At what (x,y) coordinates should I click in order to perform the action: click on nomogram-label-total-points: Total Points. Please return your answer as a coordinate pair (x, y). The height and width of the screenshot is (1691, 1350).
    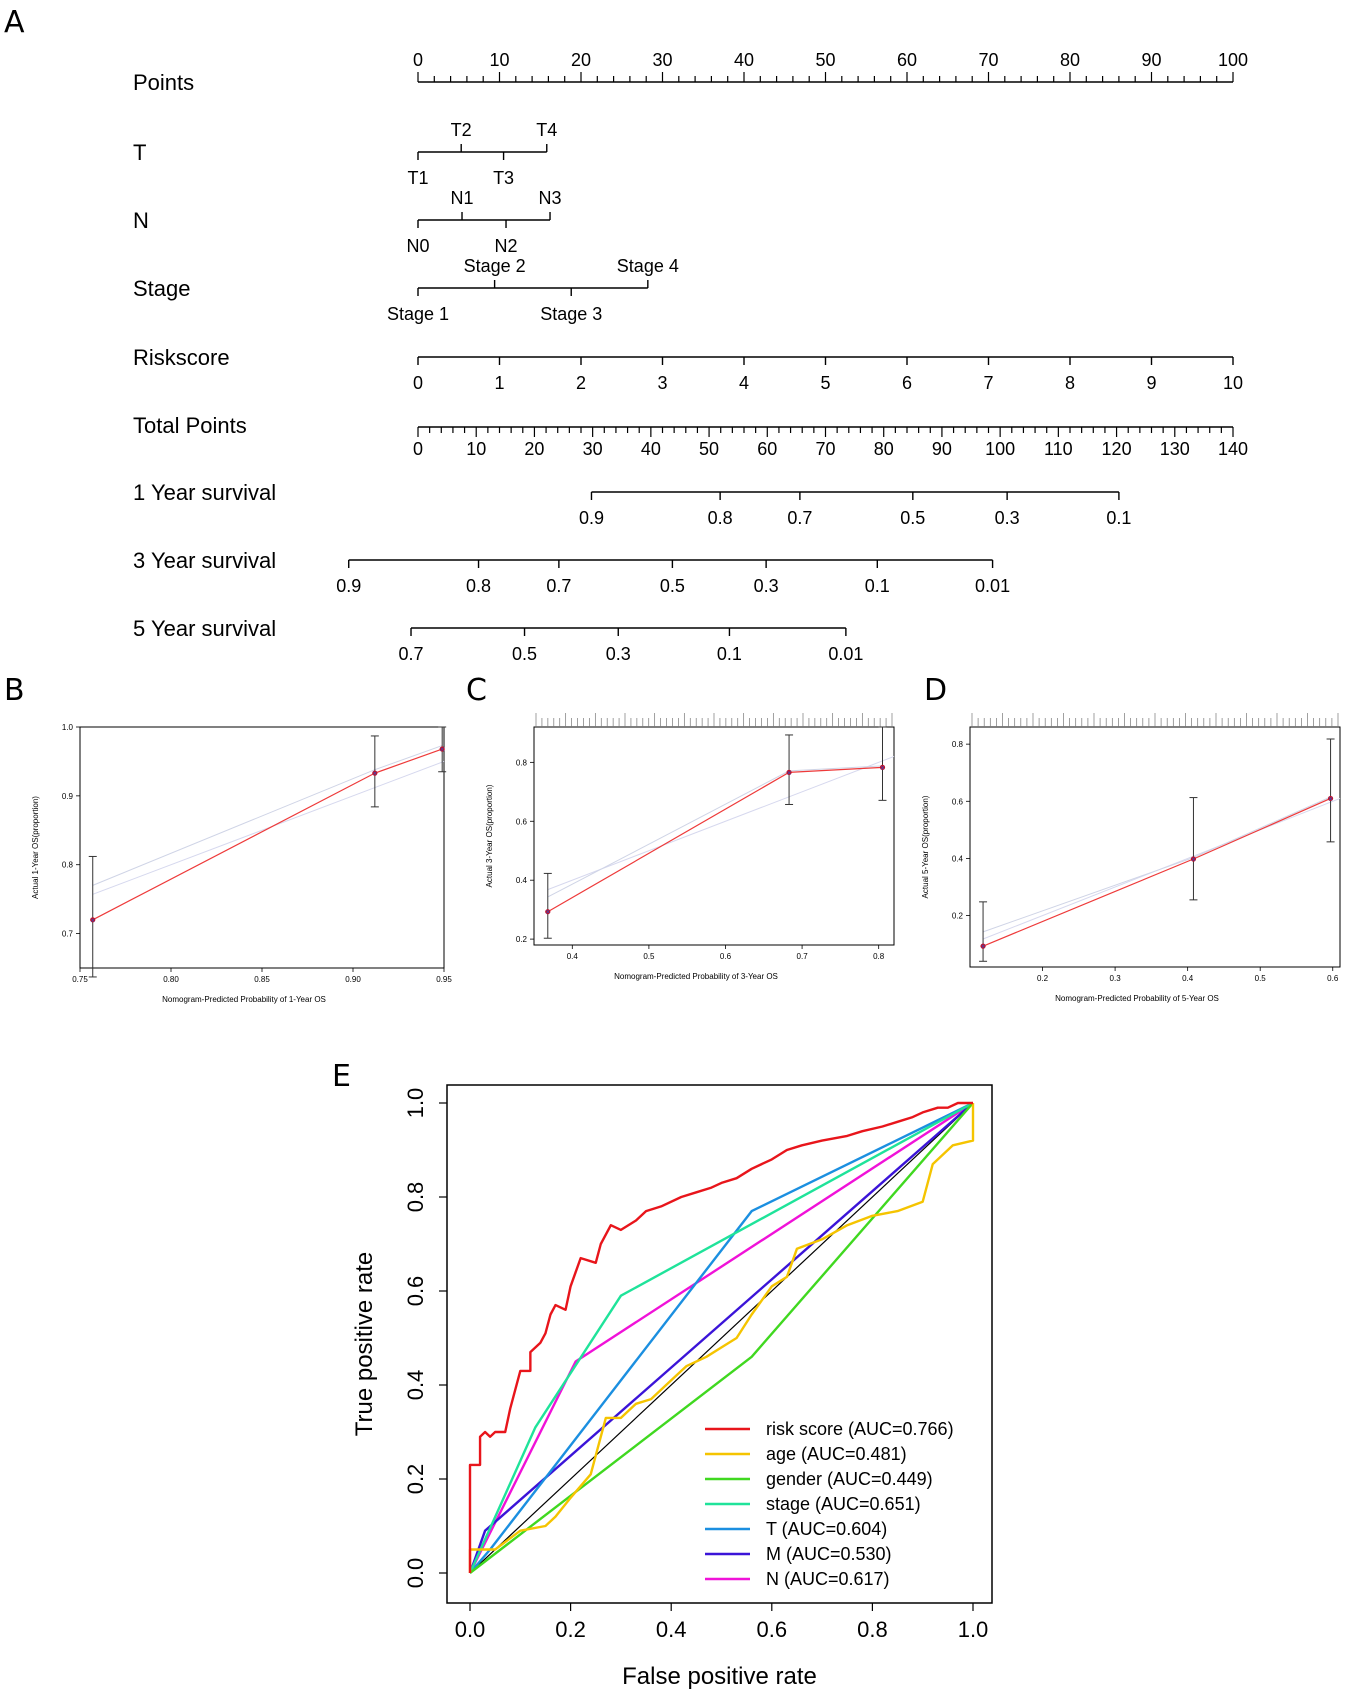
    Looking at the image, I should click on (190, 425).